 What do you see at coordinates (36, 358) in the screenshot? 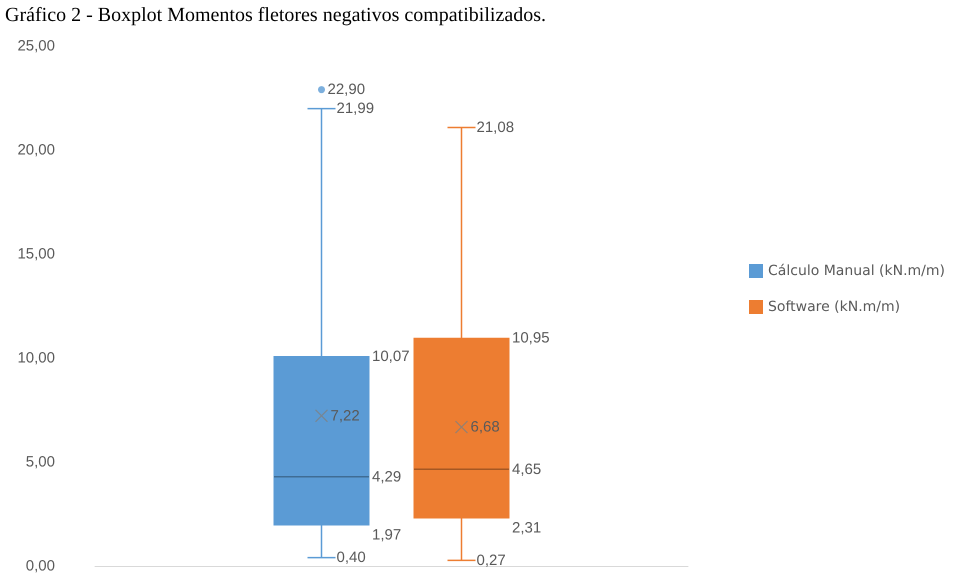
I see `y-tick-label: 10,00` at bounding box center [36, 358].